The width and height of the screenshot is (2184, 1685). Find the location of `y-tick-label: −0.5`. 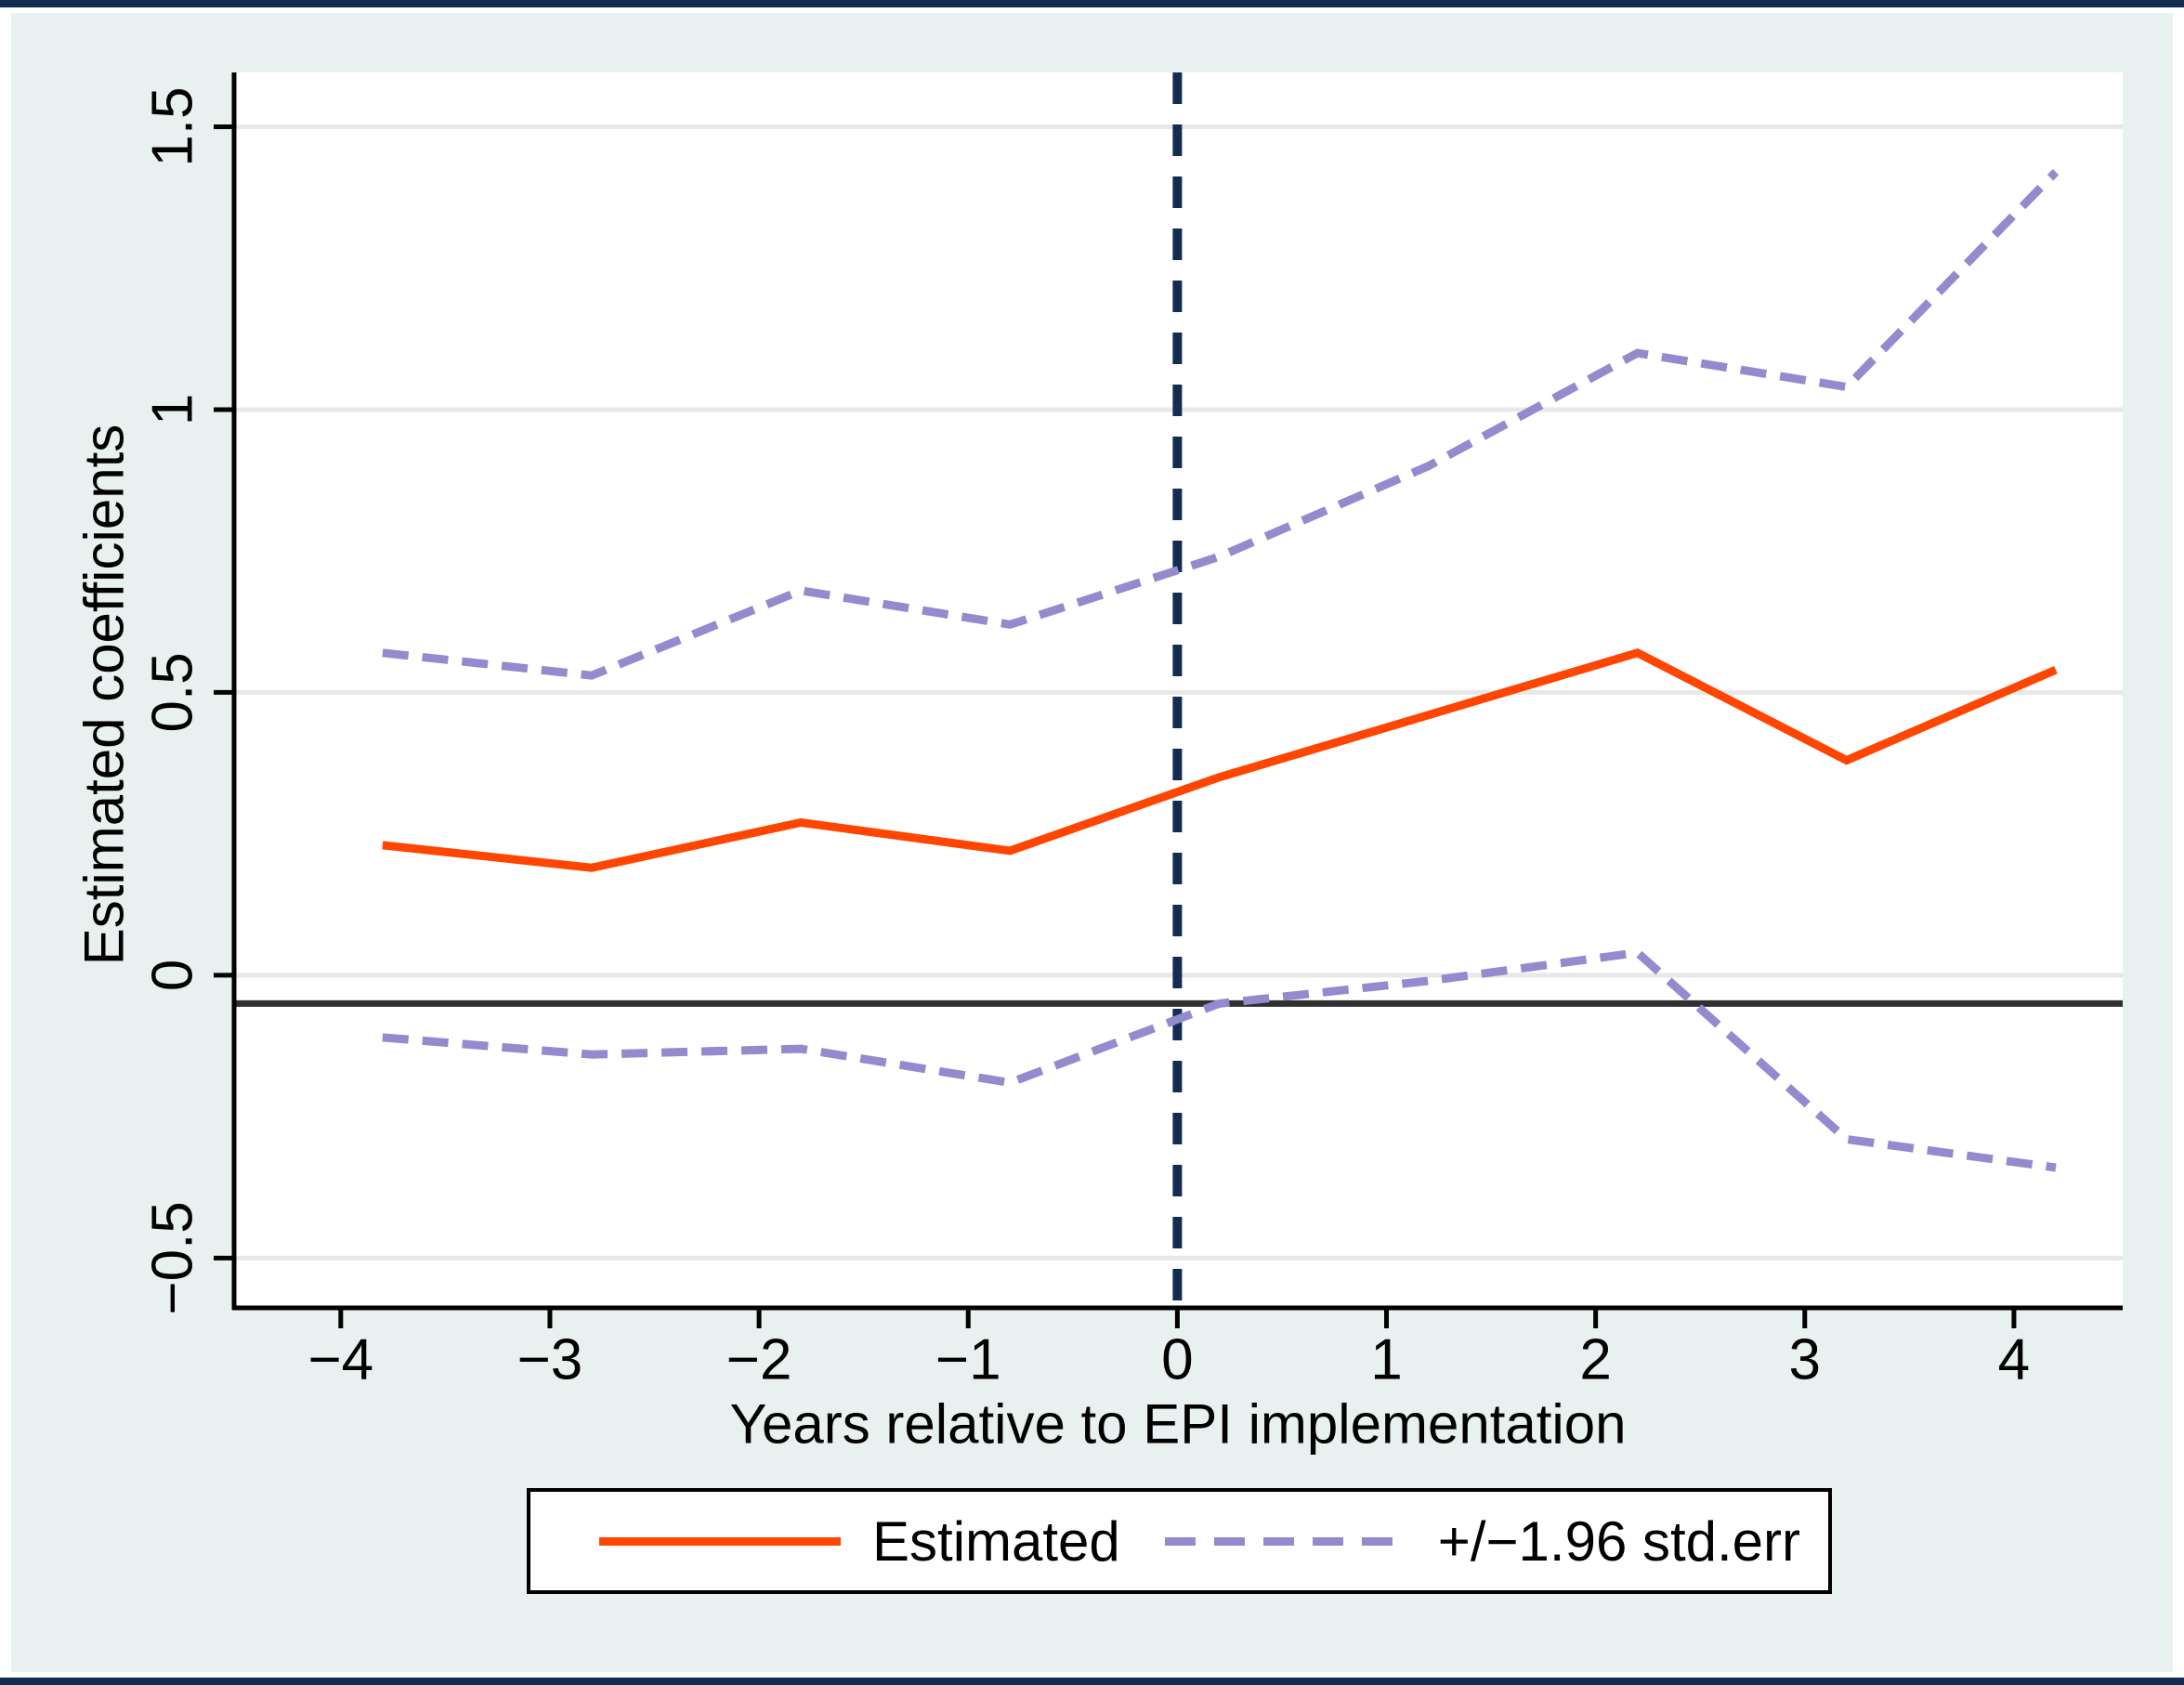

y-tick-label: −0.5 is located at coordinates (173, 1257).